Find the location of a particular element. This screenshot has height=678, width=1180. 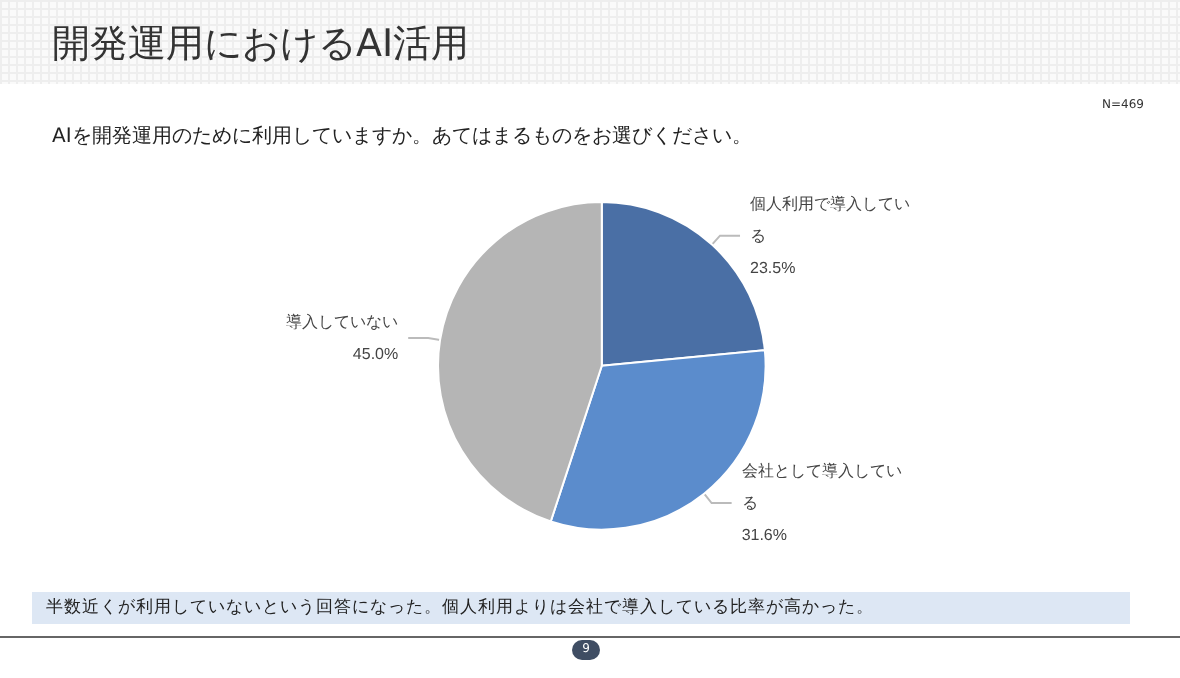

data-label: 23.5% is located at coordinates (773, 267).